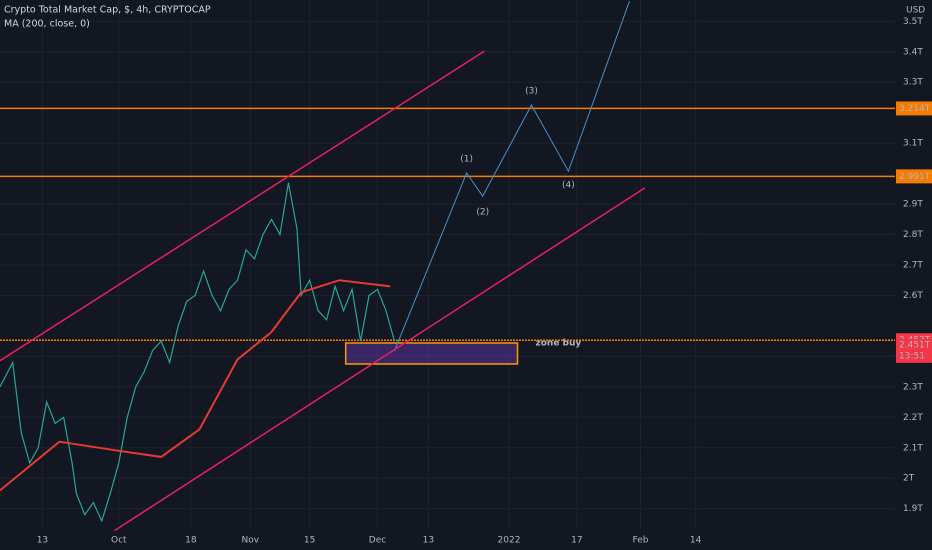 Image resolution: width=932 pixels, height=550 pixels. I want to click on x-tick-label: 14, so click(696, 541).